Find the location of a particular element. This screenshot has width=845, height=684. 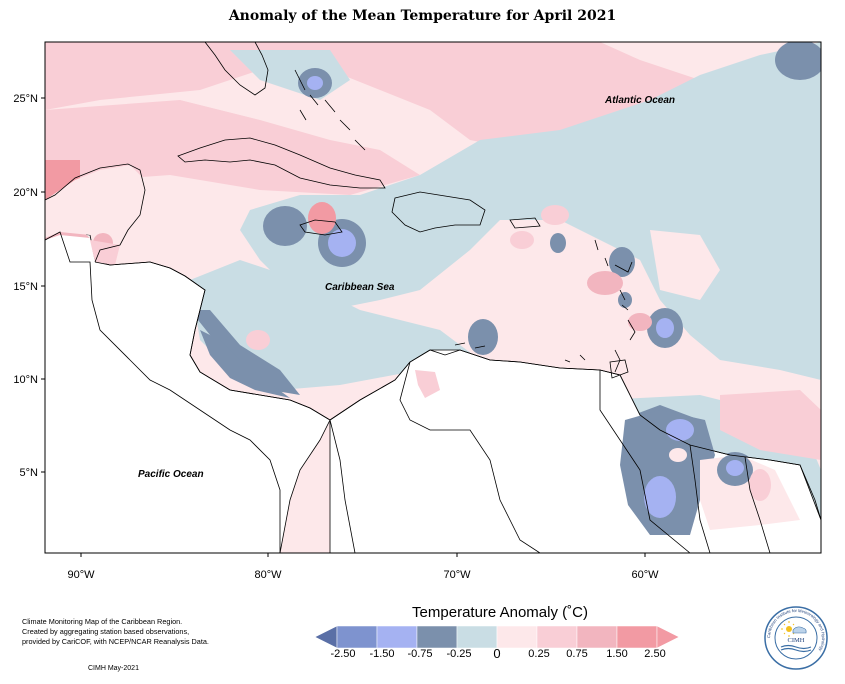

border-guyana-suriname is located at coordinates (700, 498).